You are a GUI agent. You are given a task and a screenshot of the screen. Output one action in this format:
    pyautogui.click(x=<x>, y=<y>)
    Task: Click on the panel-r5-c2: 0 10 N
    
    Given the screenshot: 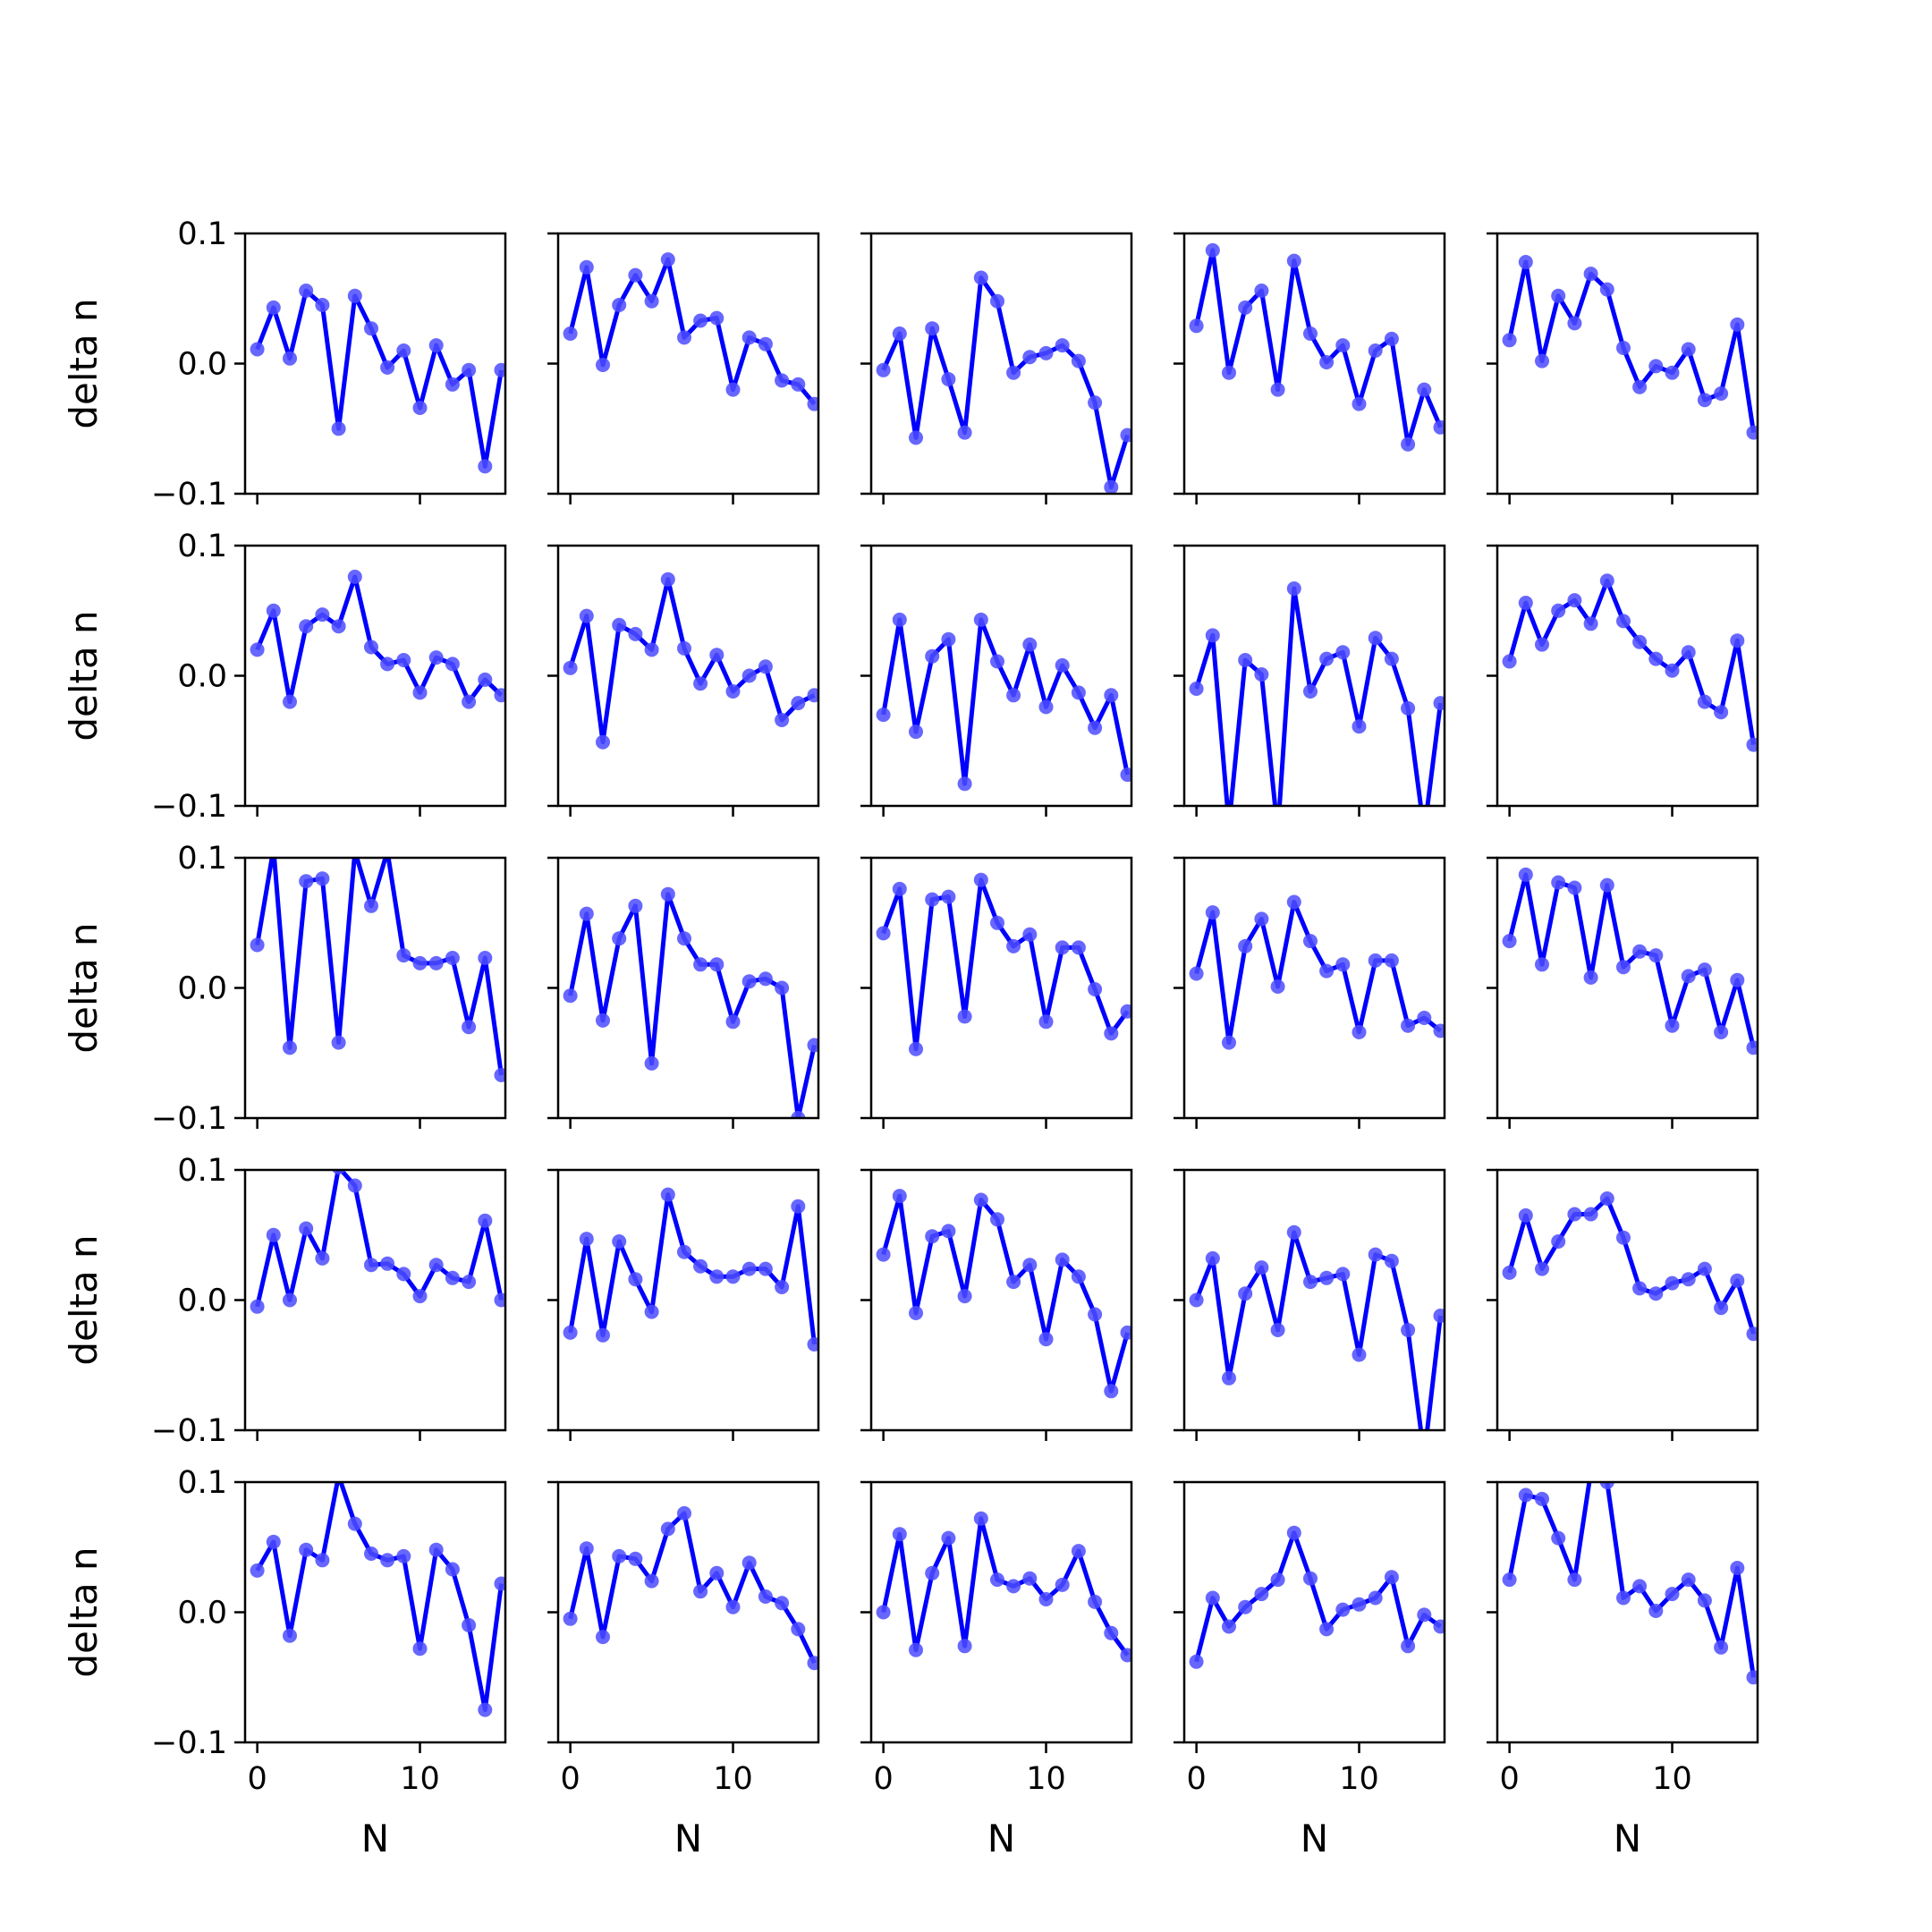 What is the action you would take?
    pyautogui.click(x=683, y=1670)
    